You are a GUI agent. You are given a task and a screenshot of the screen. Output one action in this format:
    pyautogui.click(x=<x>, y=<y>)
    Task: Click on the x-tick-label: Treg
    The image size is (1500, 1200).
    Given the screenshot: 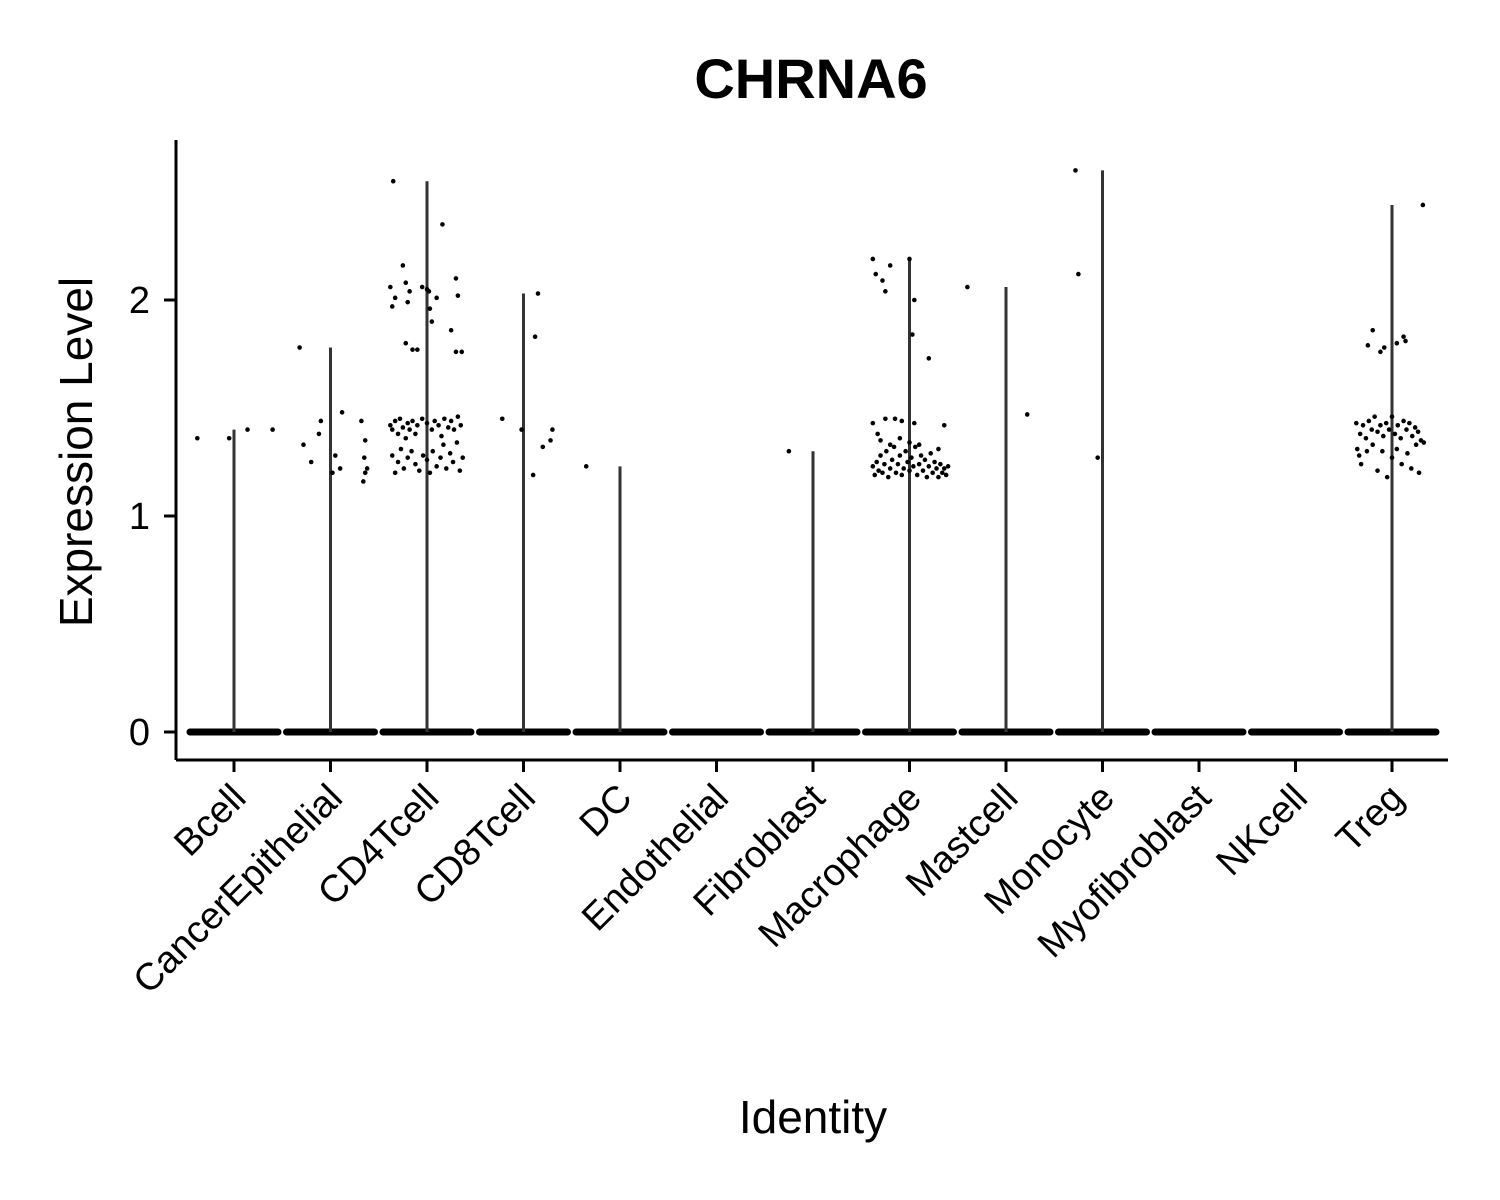 What is the action you would take?
    pyautogui.click(x=1370, y=819)
    